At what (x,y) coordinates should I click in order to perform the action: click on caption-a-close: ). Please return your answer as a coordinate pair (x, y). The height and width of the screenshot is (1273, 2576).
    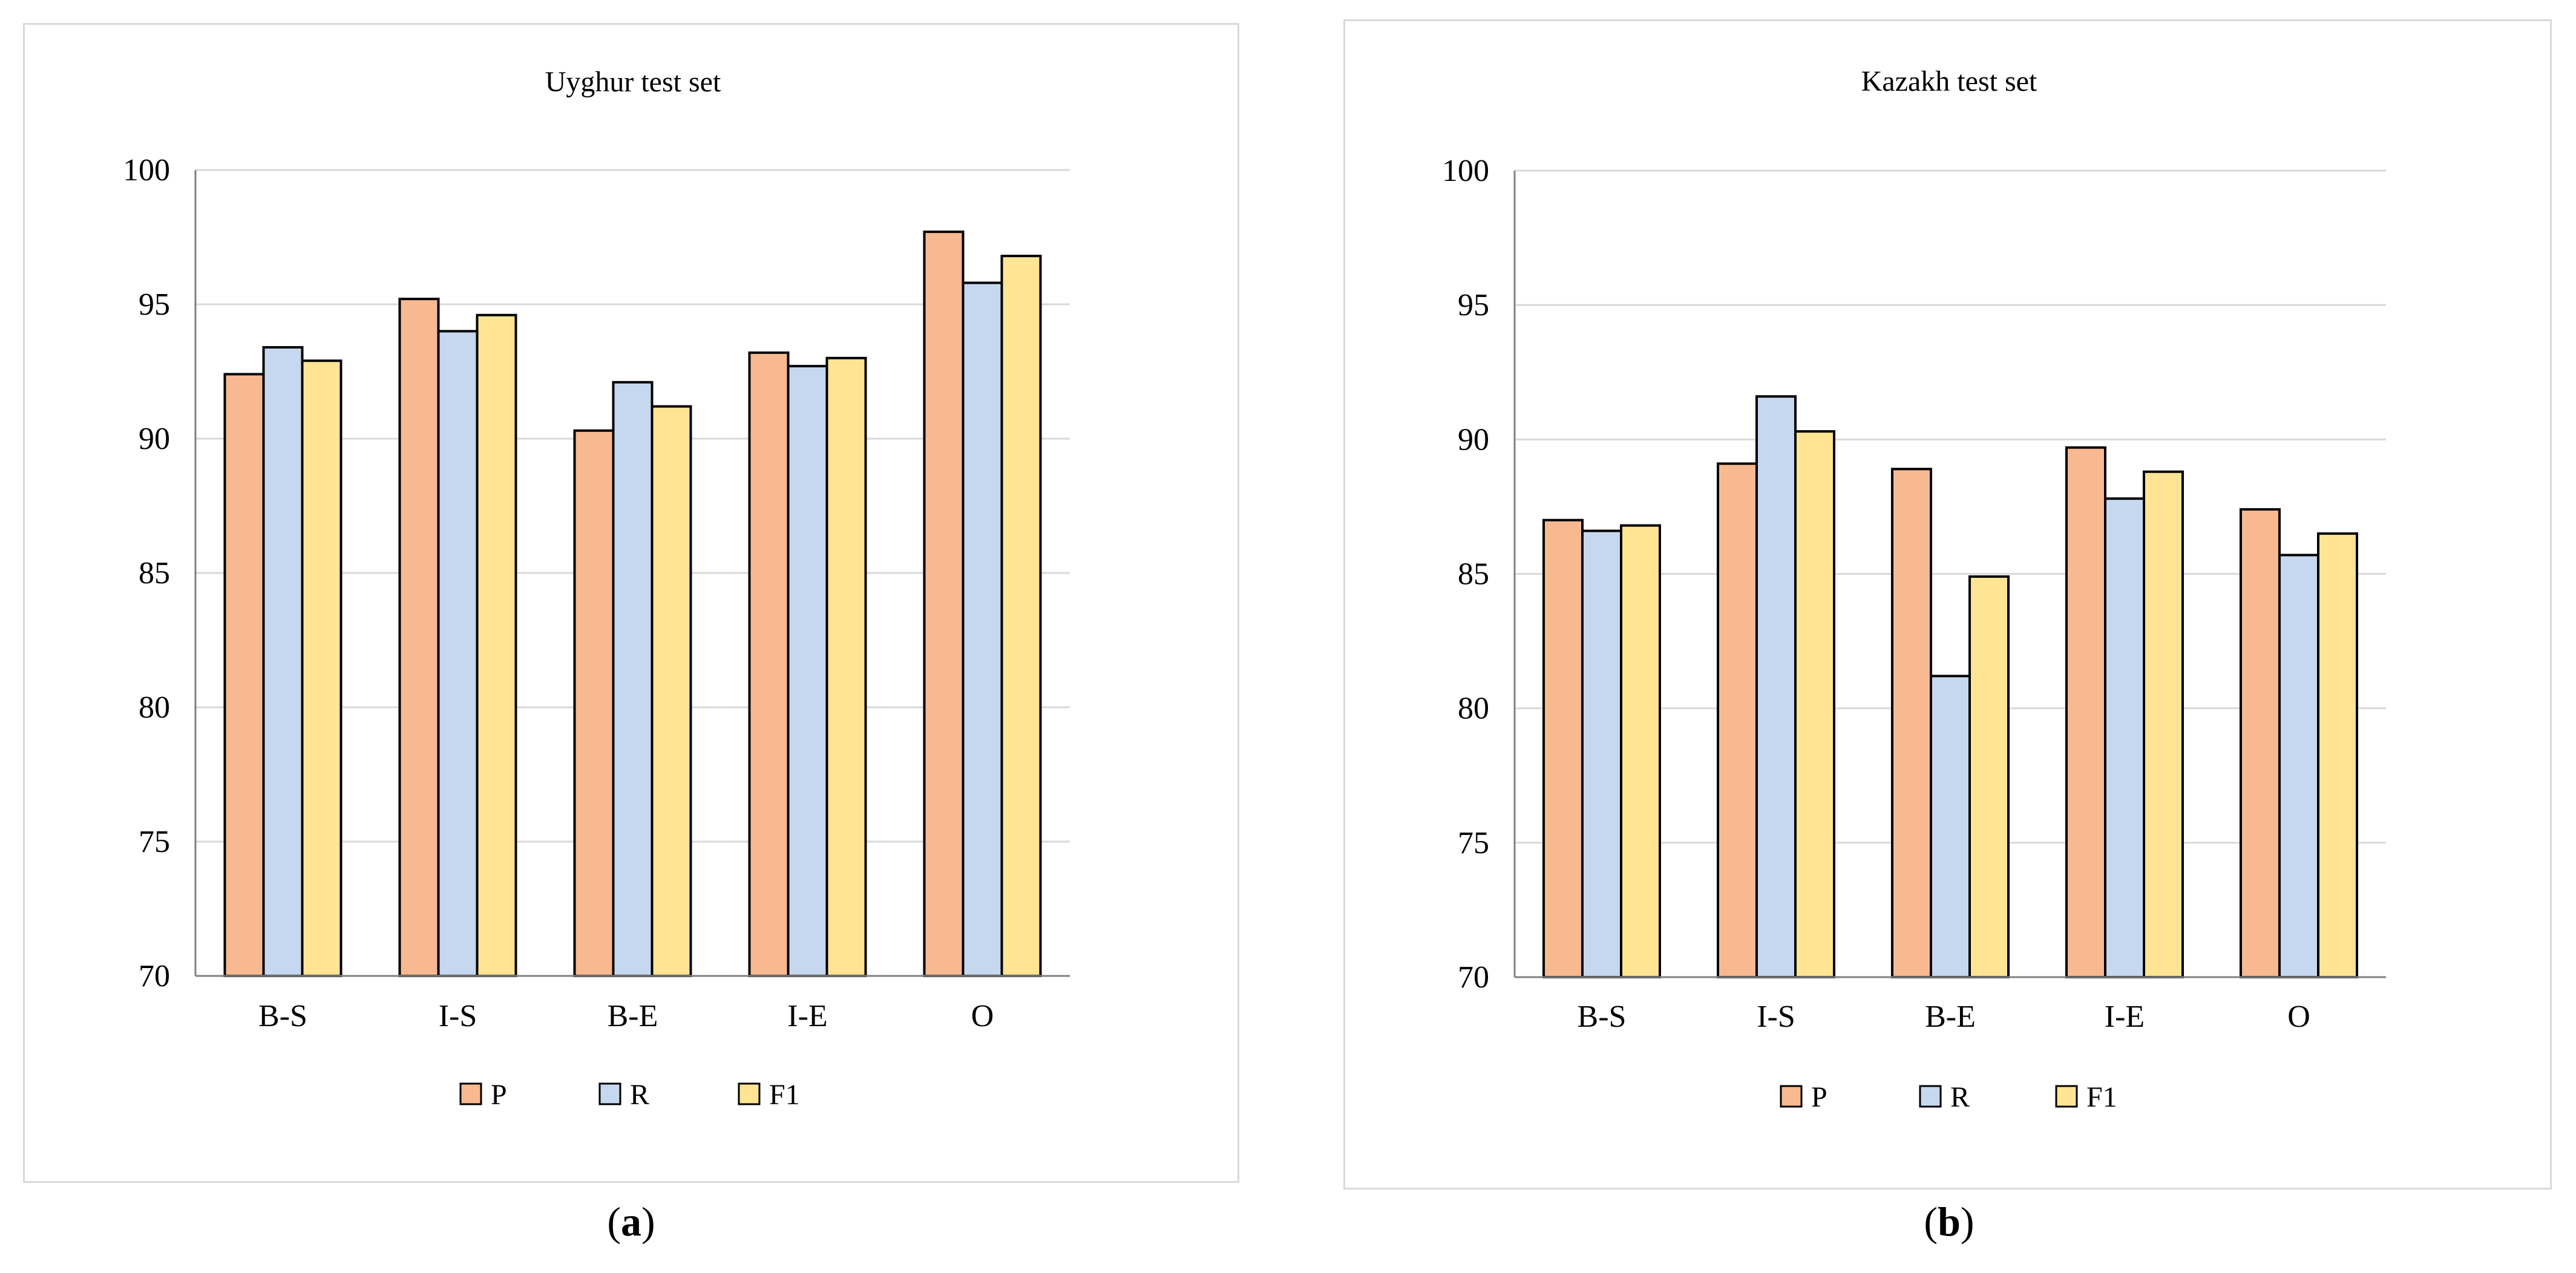
    Looking at the image, I should click on (648, 1222).